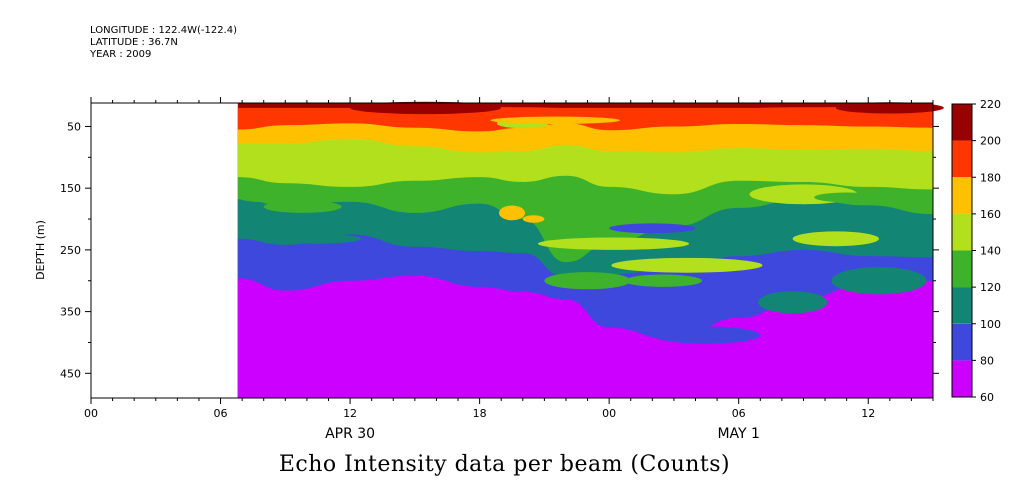  I want to click on colorbar-label: 60, so click(987, 397).